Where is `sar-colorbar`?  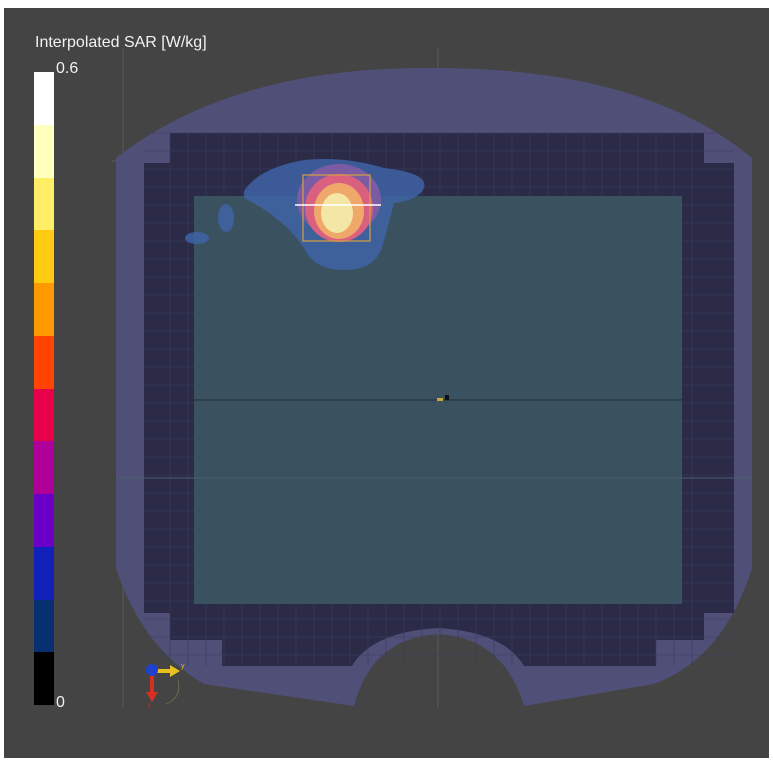 sar-colorbar is located at coordinates (44, 388).